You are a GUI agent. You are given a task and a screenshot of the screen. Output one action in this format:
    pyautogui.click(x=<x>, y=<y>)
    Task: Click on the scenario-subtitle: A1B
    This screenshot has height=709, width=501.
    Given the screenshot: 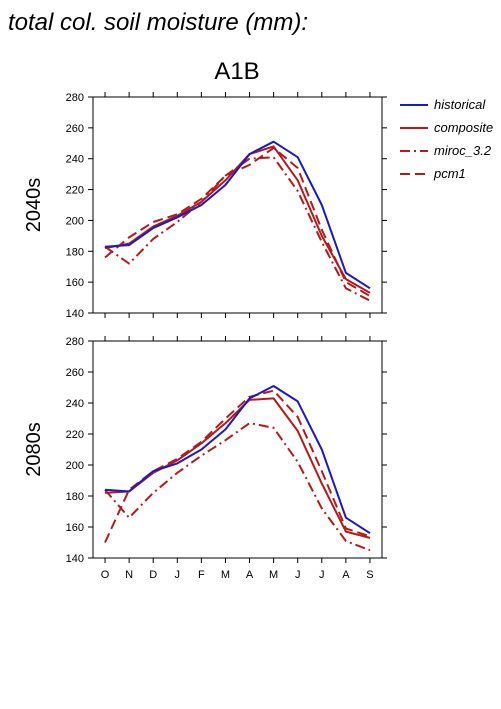 What is the action you would take?
    pyautogui.click(x=236, y=71)
    